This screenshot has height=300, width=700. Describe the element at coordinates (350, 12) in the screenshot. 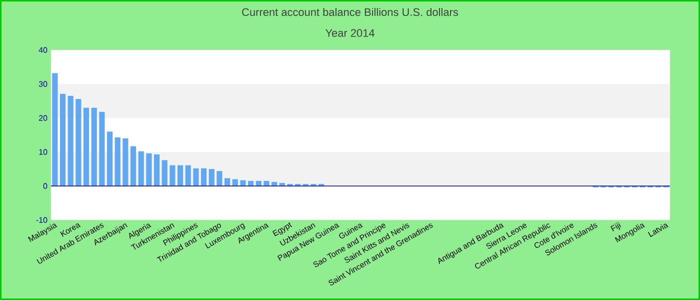

I see `chart-title: Current account balance Billions U.S. dollars` at that location.